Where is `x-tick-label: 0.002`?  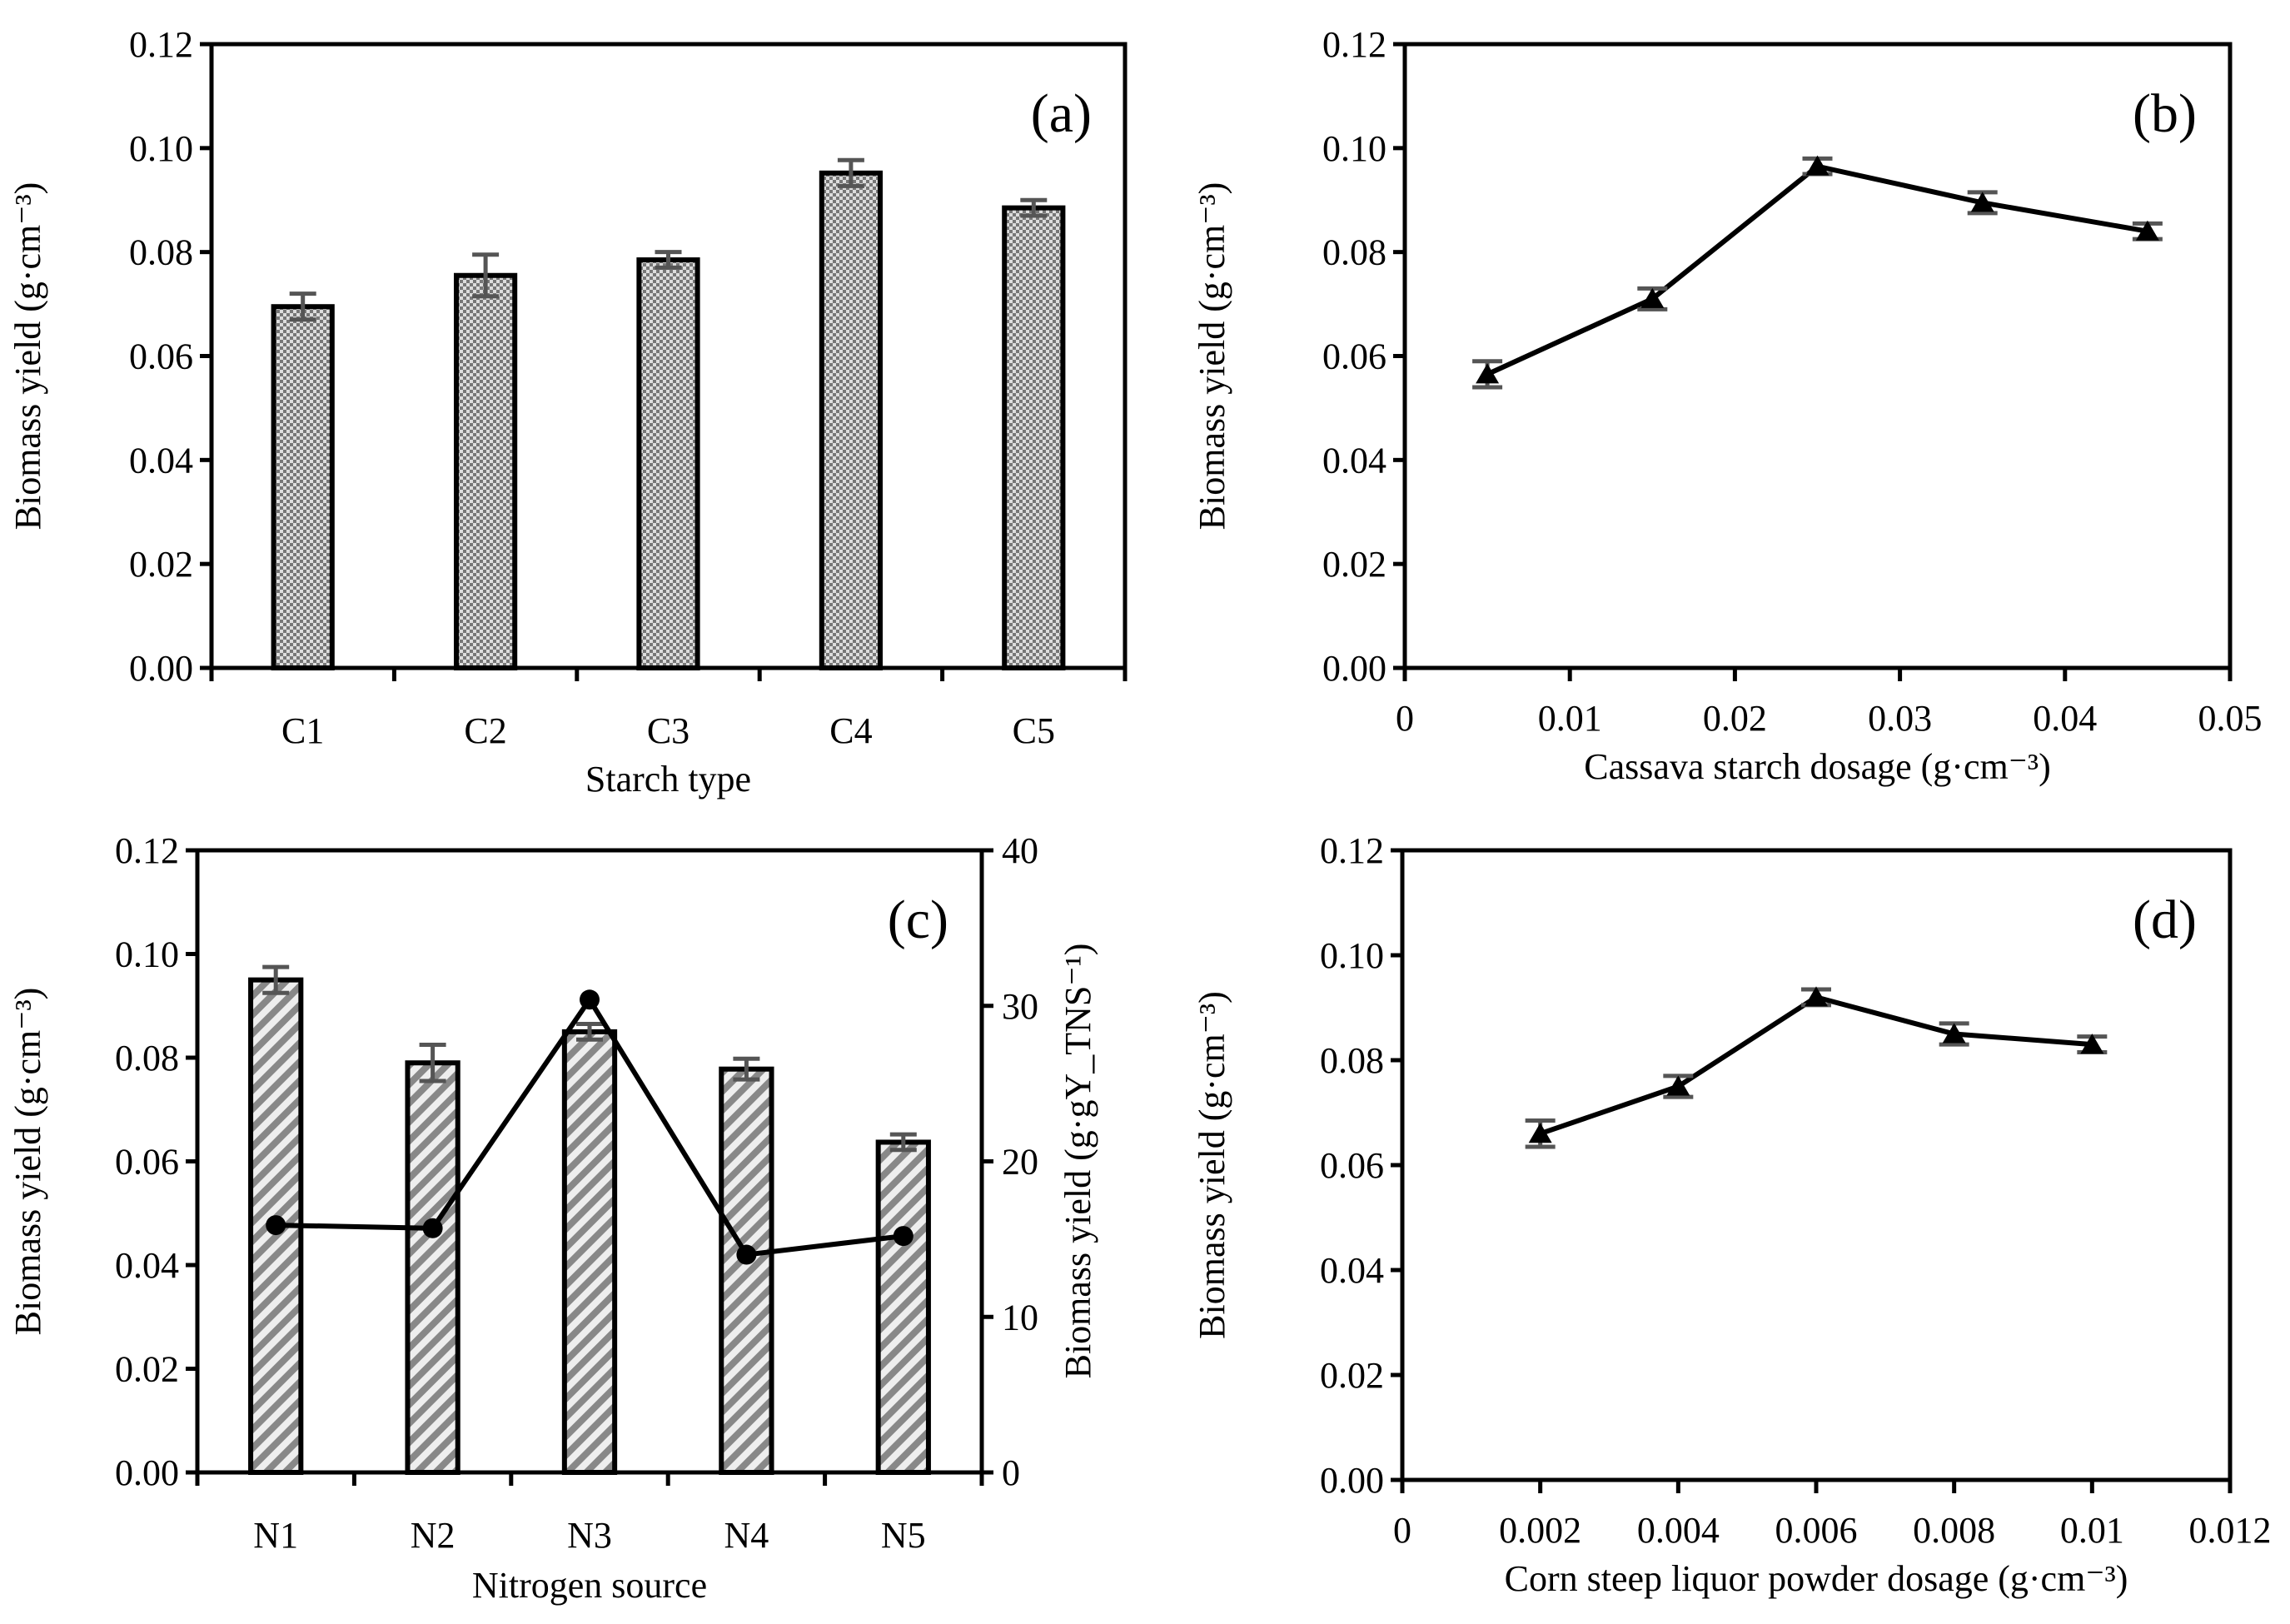 x-tick-label: 0.002 is located at coordinates (1540, 1531).